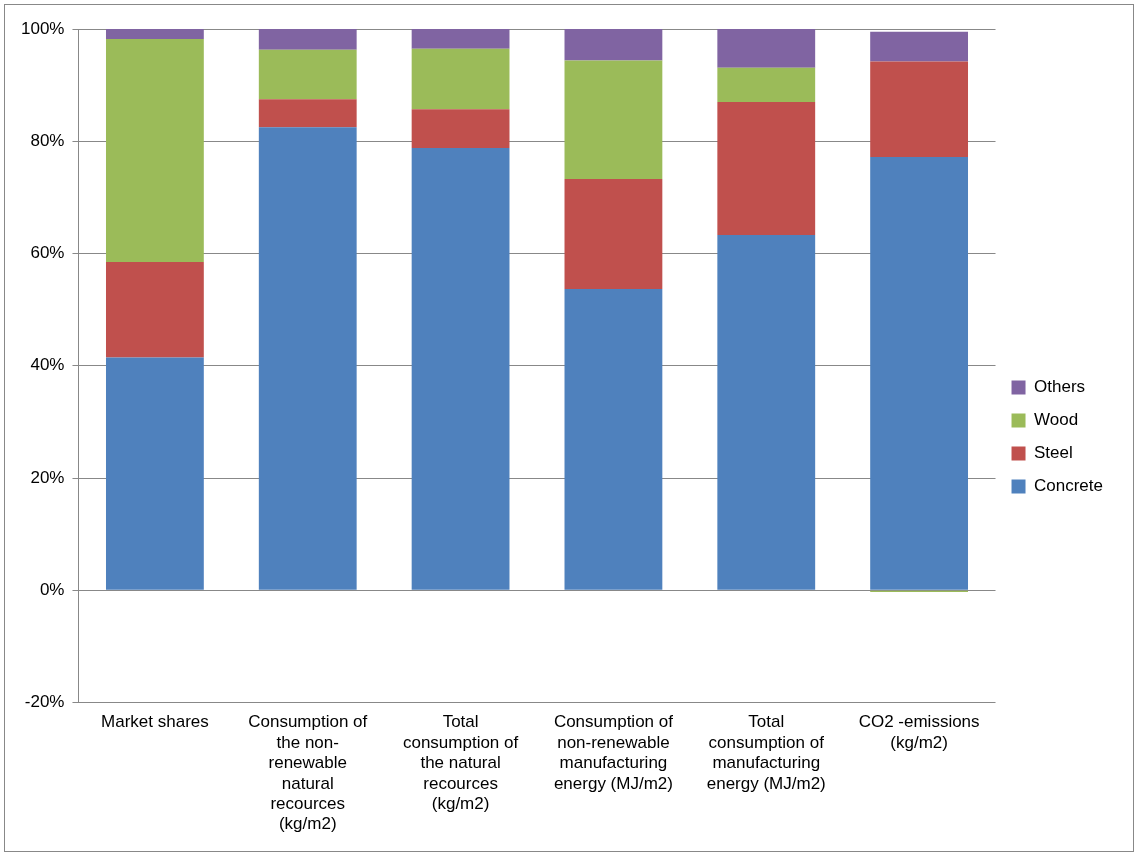 The height and width of the screenshot is (858, 1140). What do you see at coordinates (766, 752) in the screenshot?
I see `x-tick-label: Total consumption of manufacturing energy (MJ/m2)` at bounding box center [766, 752].